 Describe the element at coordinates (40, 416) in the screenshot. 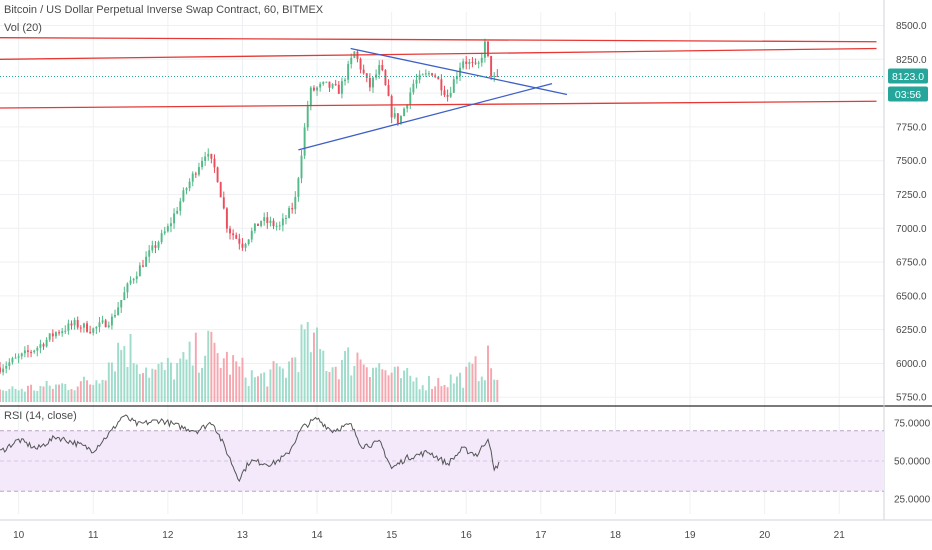

I see `rsi-label: RSI (14, close)` at that location.